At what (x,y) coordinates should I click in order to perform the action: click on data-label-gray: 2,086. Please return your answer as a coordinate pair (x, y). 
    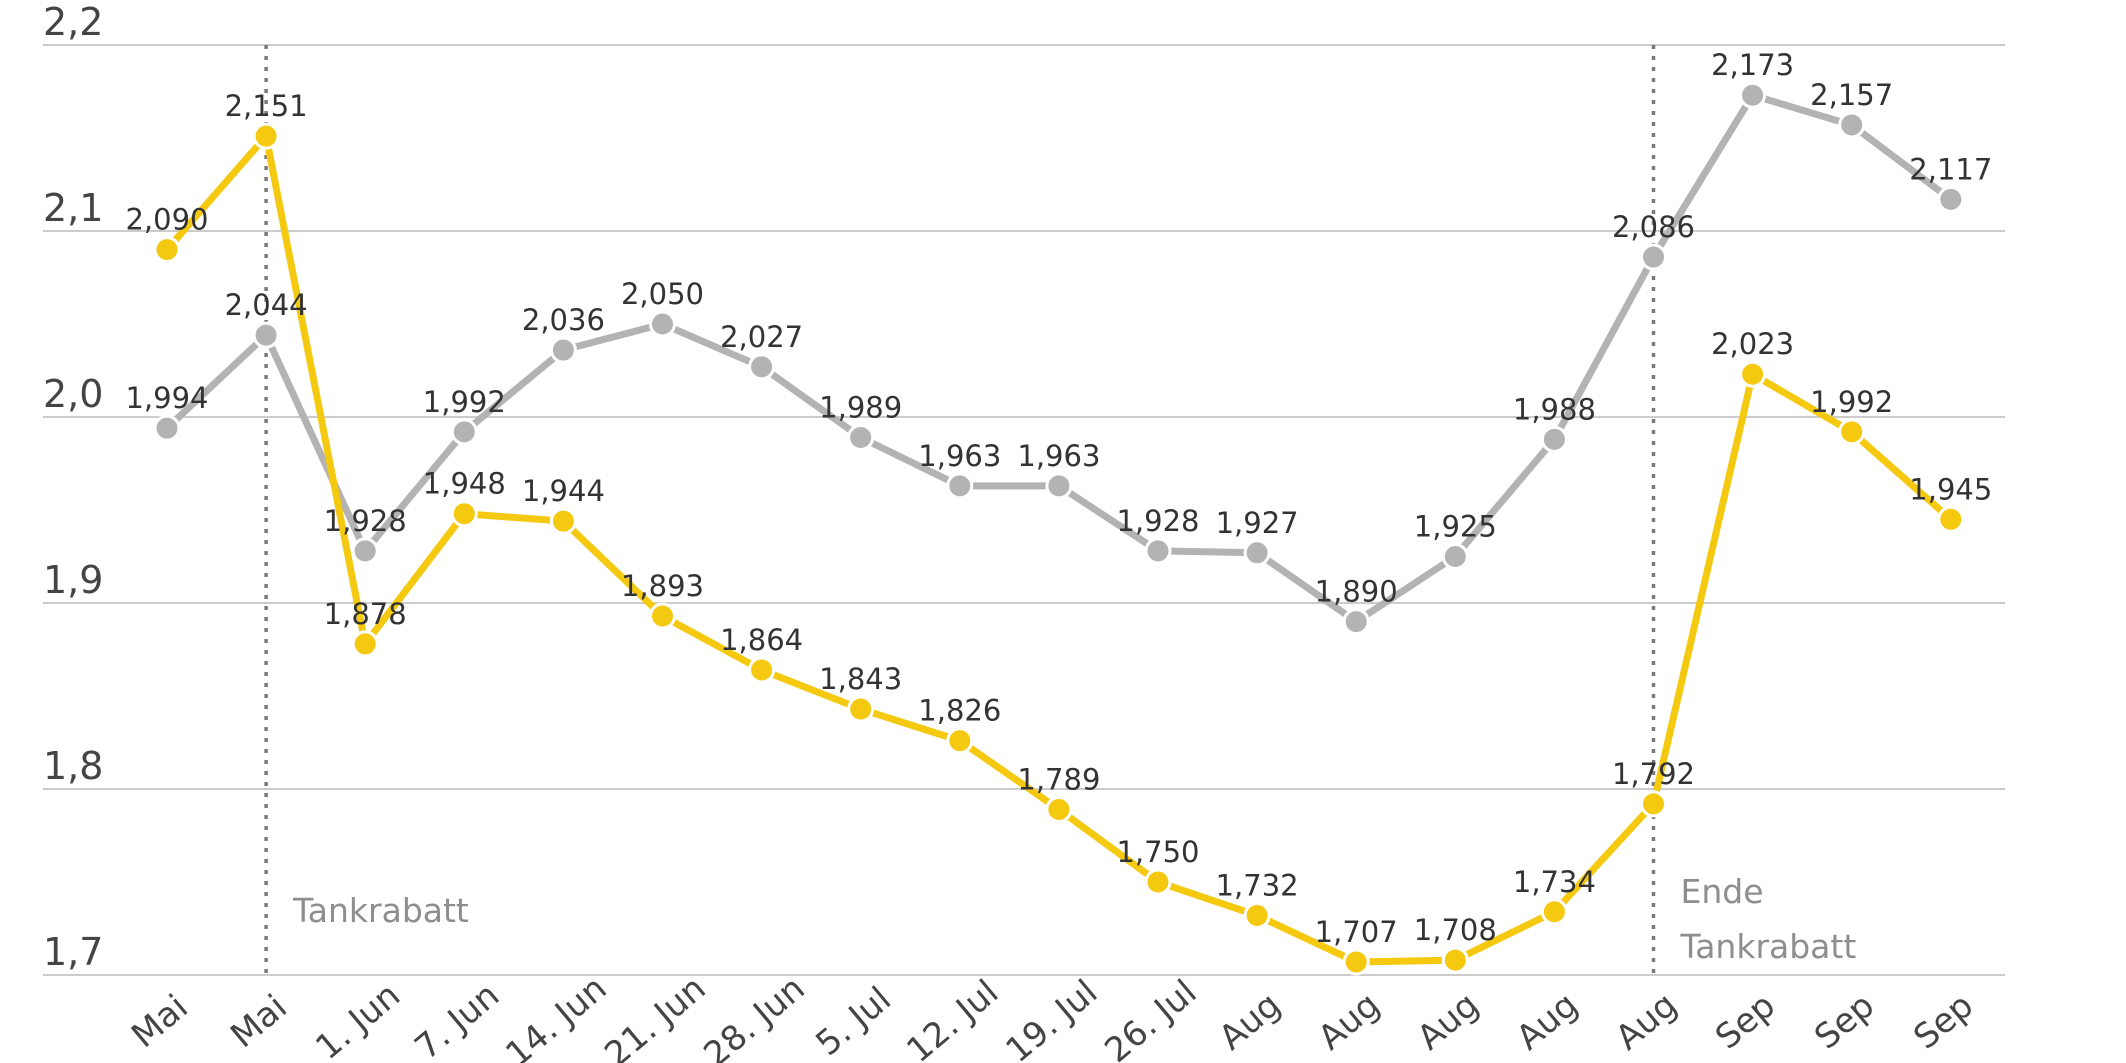
    Looking at the image, I should click on (1653, 227).